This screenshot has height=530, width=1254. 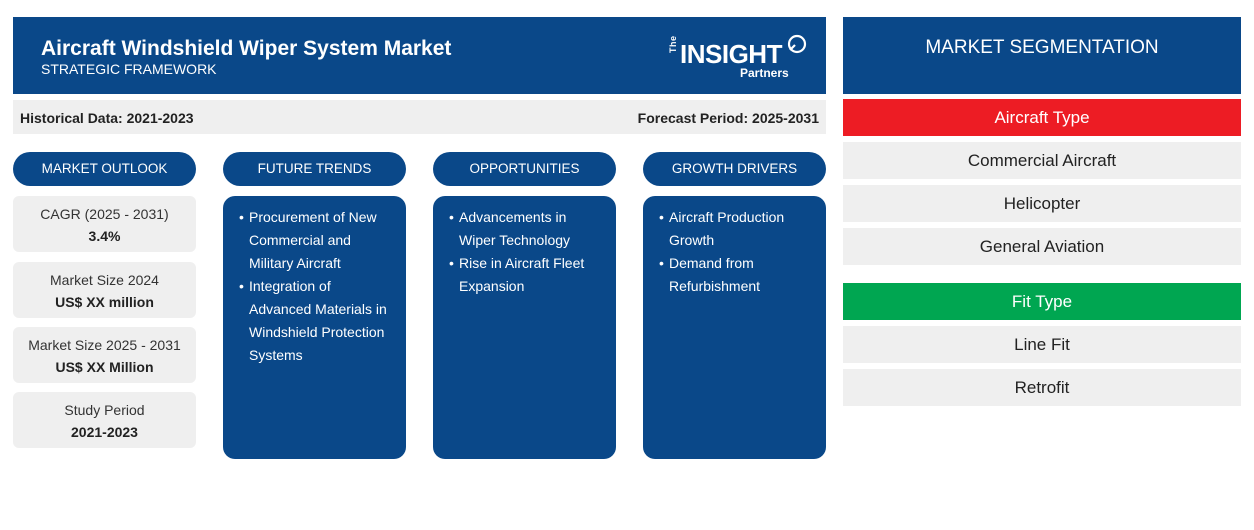 I want to click on future-trends-header: FUTURE TRENDS, so click(x=314, y=169).